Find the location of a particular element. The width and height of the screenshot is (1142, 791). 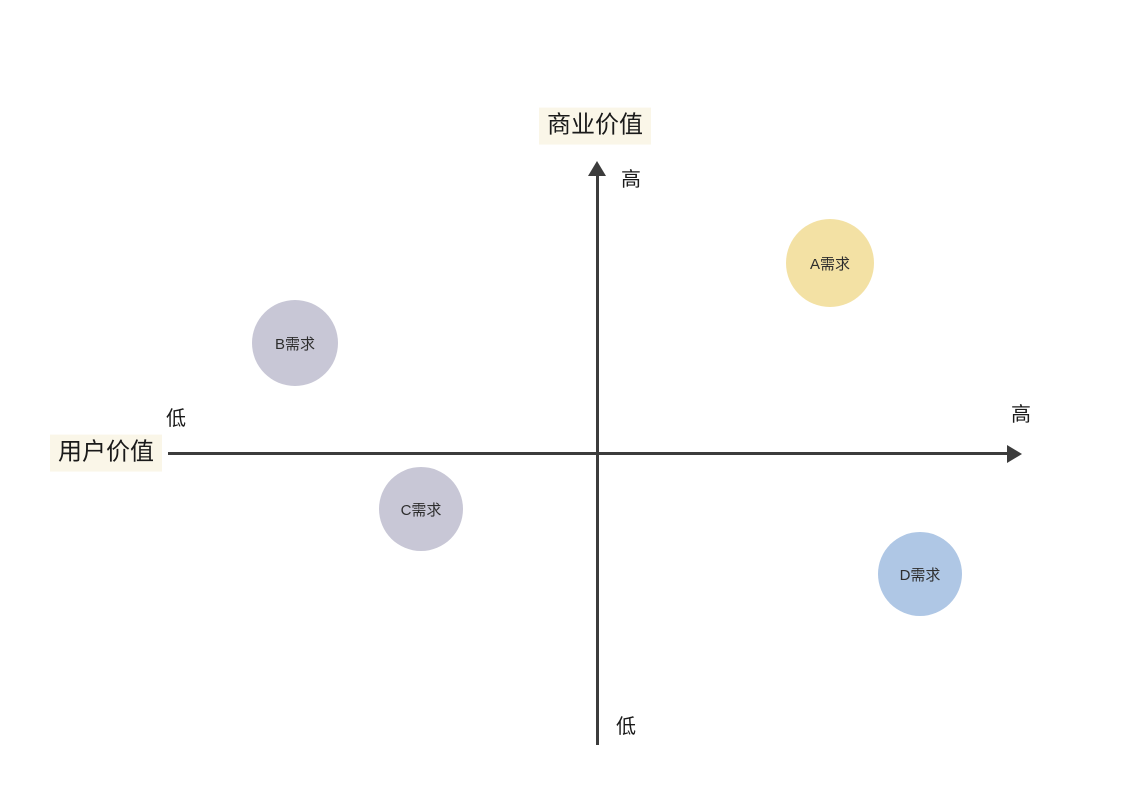

bubble-requirement-a: A需求 is located at coordinates (830, 263).